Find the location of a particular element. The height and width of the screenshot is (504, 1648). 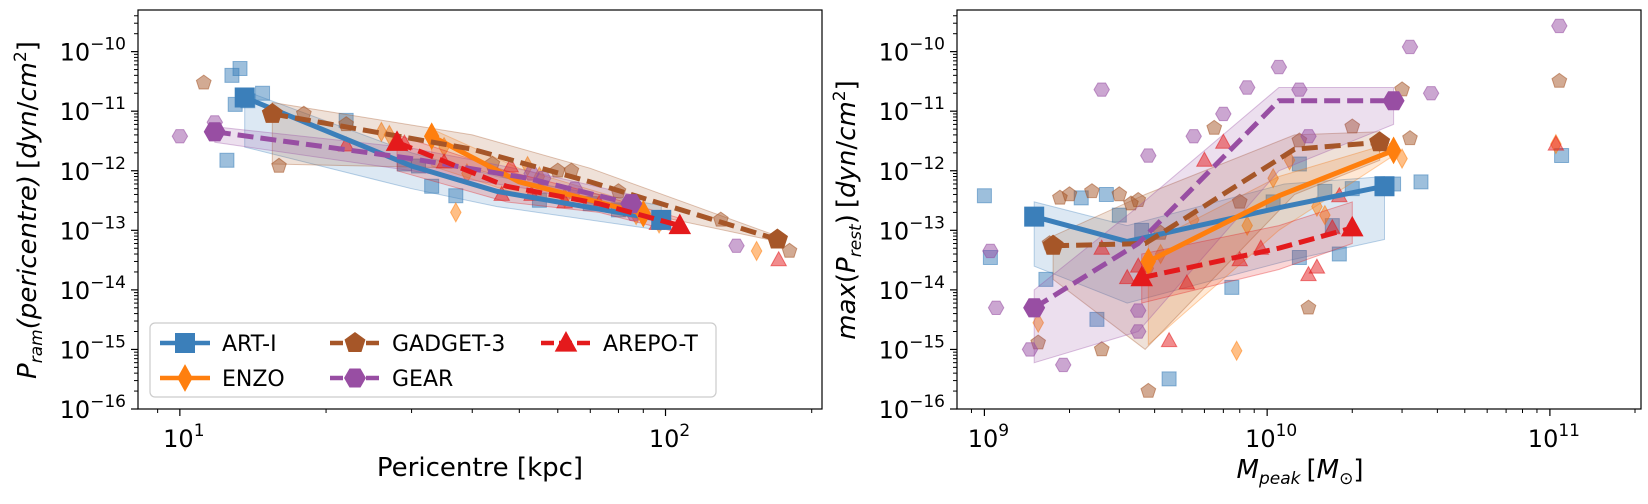

legend: ART-I GADGET-3 AREPO-T ENZO GEAR is located at coordinates (433, 360).